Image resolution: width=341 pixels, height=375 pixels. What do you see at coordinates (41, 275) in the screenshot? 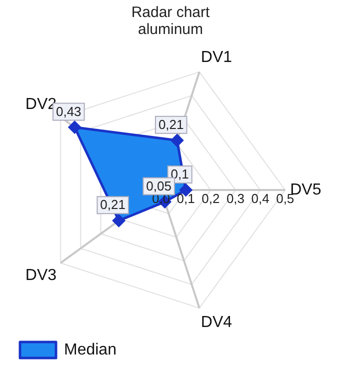
I see `spoke-label: DV3` at bounding box center [41, 275].